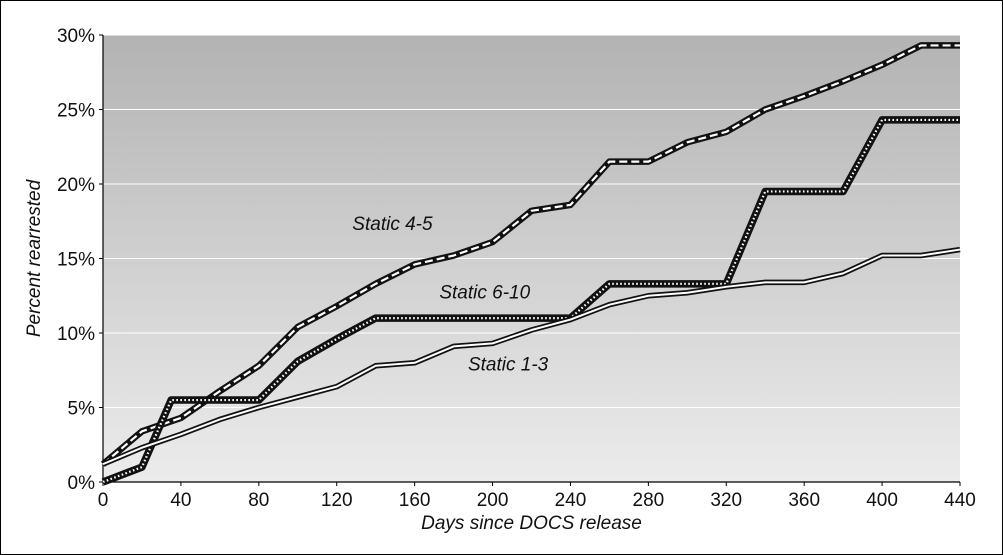  I want to click on x-tick-label: 320, so click(726, 500).